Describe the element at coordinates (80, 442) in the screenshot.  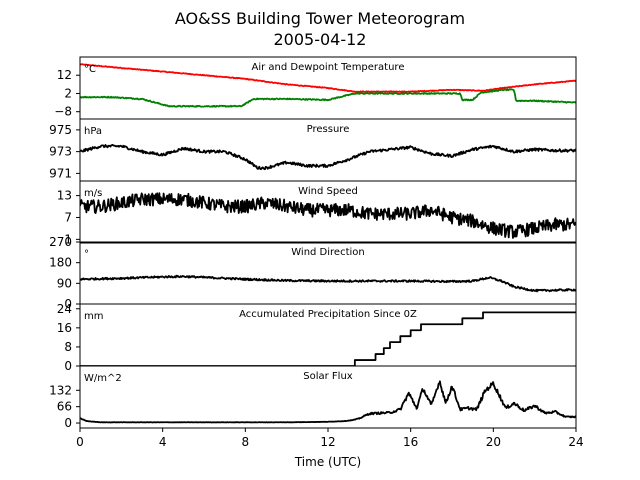
I see `xtick-label: 0` at that location.